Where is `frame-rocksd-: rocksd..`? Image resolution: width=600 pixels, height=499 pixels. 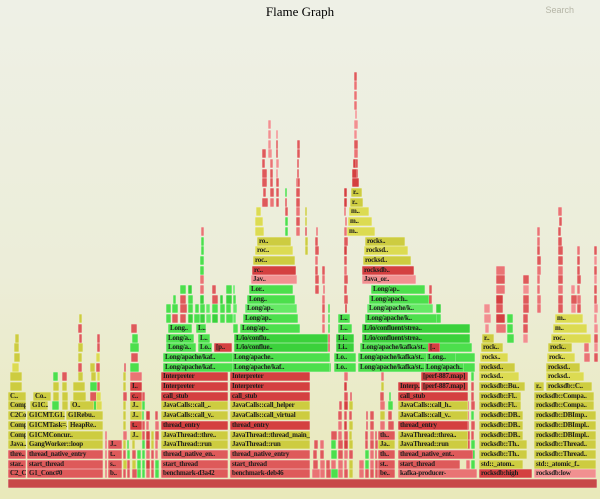 frame-rocksd-: rocksd.. is located at coordinates (386, 251).